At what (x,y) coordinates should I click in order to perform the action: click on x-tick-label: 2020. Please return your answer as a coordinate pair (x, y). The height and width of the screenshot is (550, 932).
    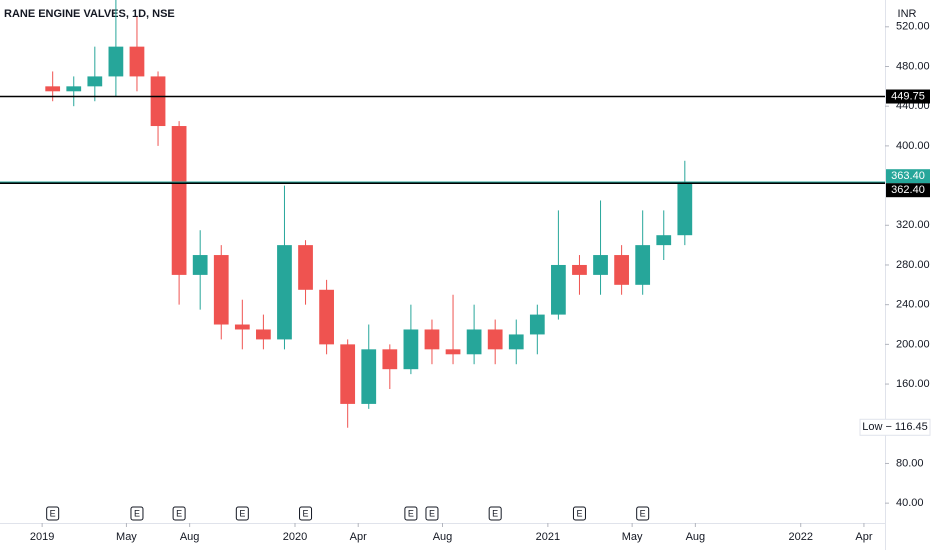
    Looking at the image, I should click on (295, 537).